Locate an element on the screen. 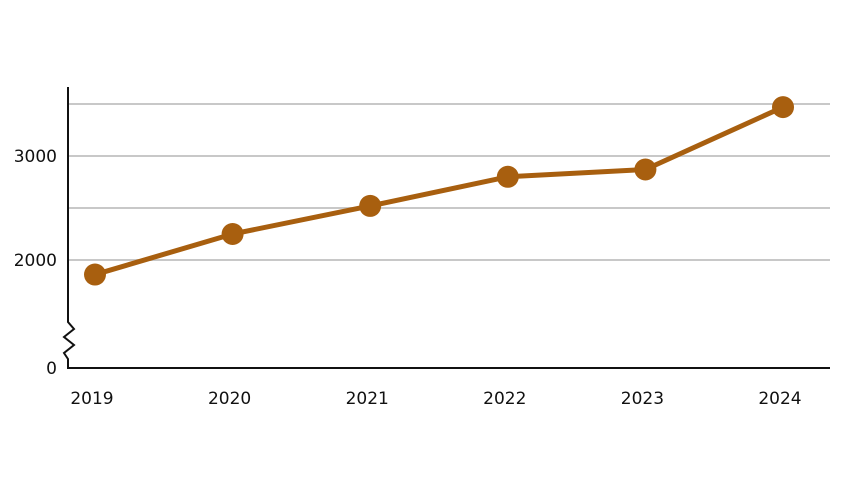  data-point-2024 is located at coordinates (783, 107).